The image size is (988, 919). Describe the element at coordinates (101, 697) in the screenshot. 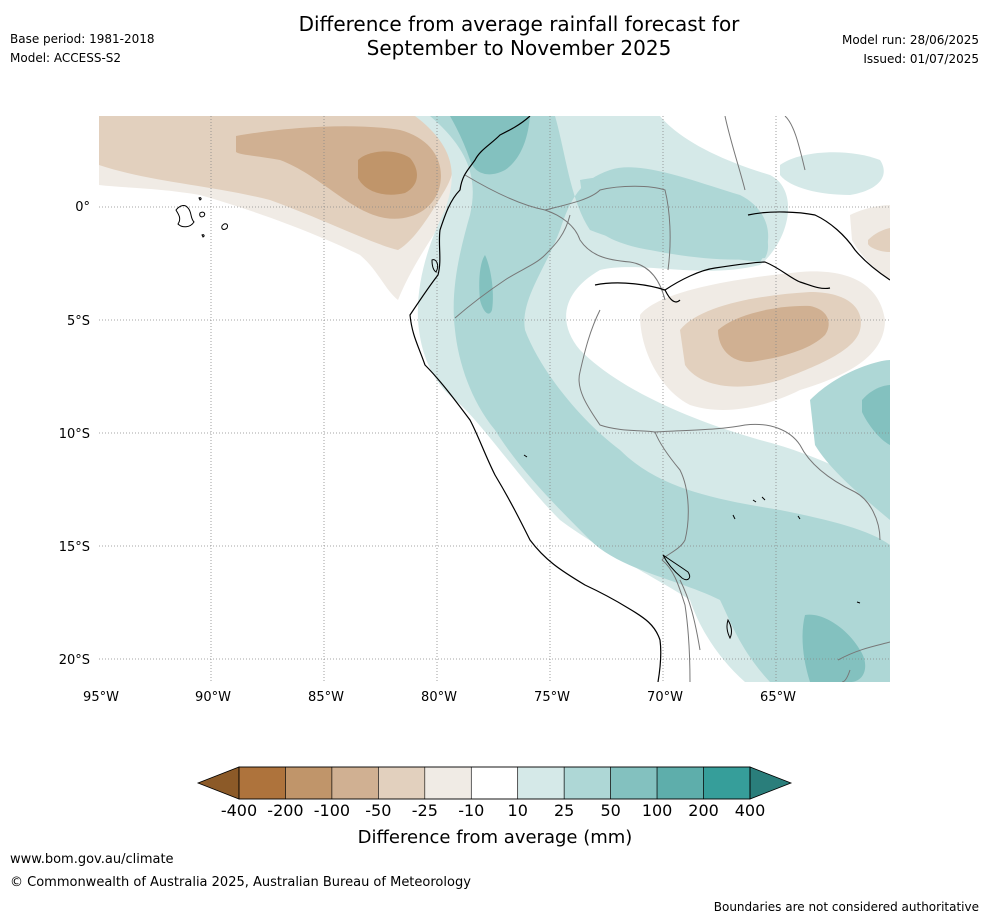

I see `lon-label-95w: 95°W` at that location.